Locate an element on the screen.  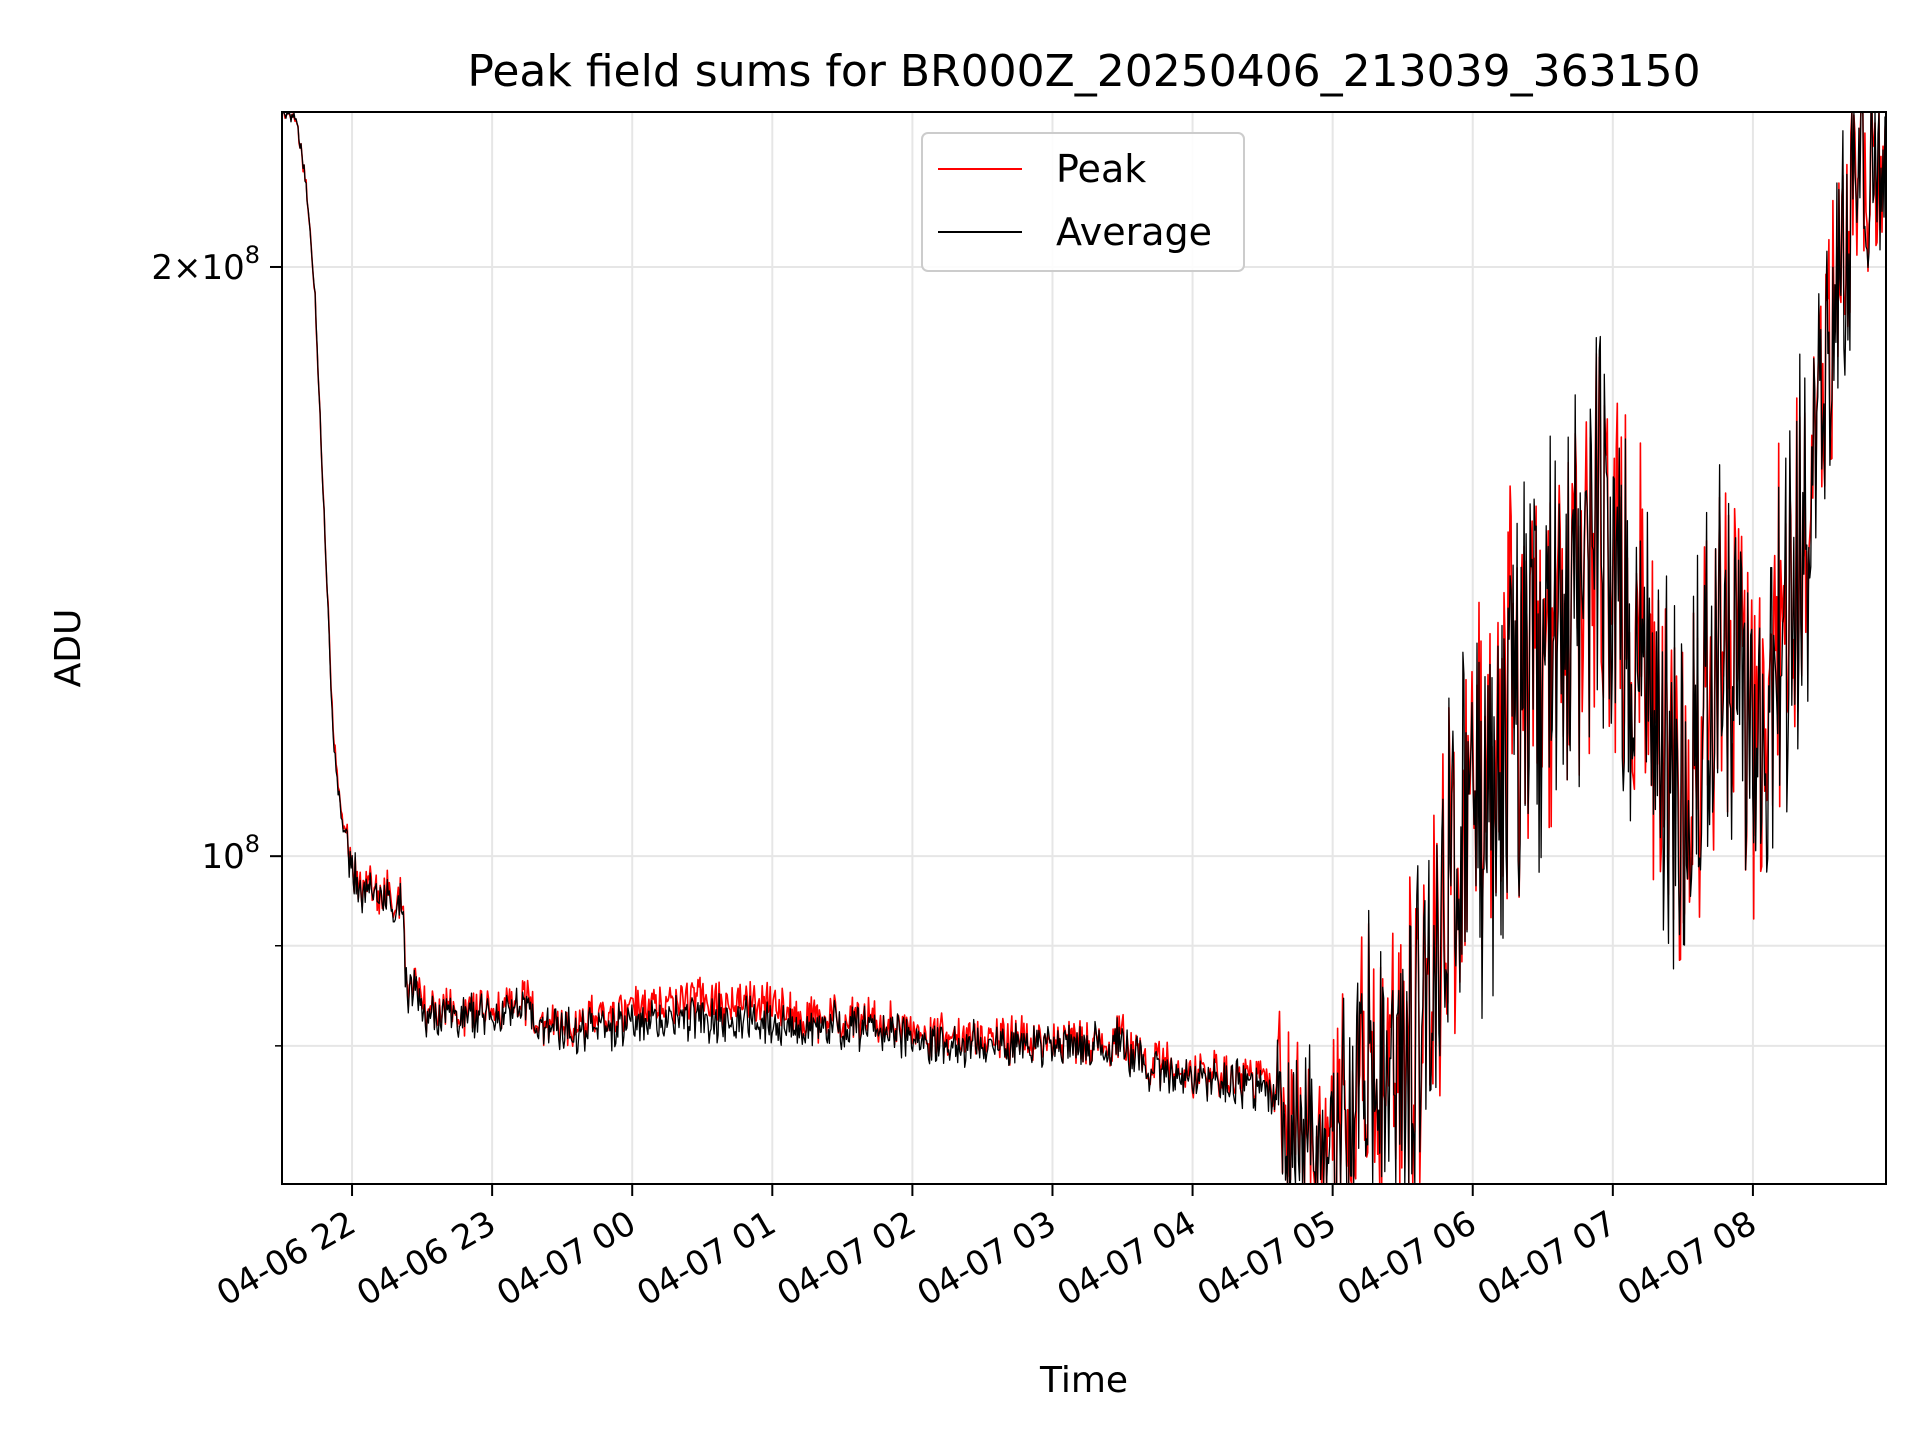
legend-box is located at coordinates (1083, 202).